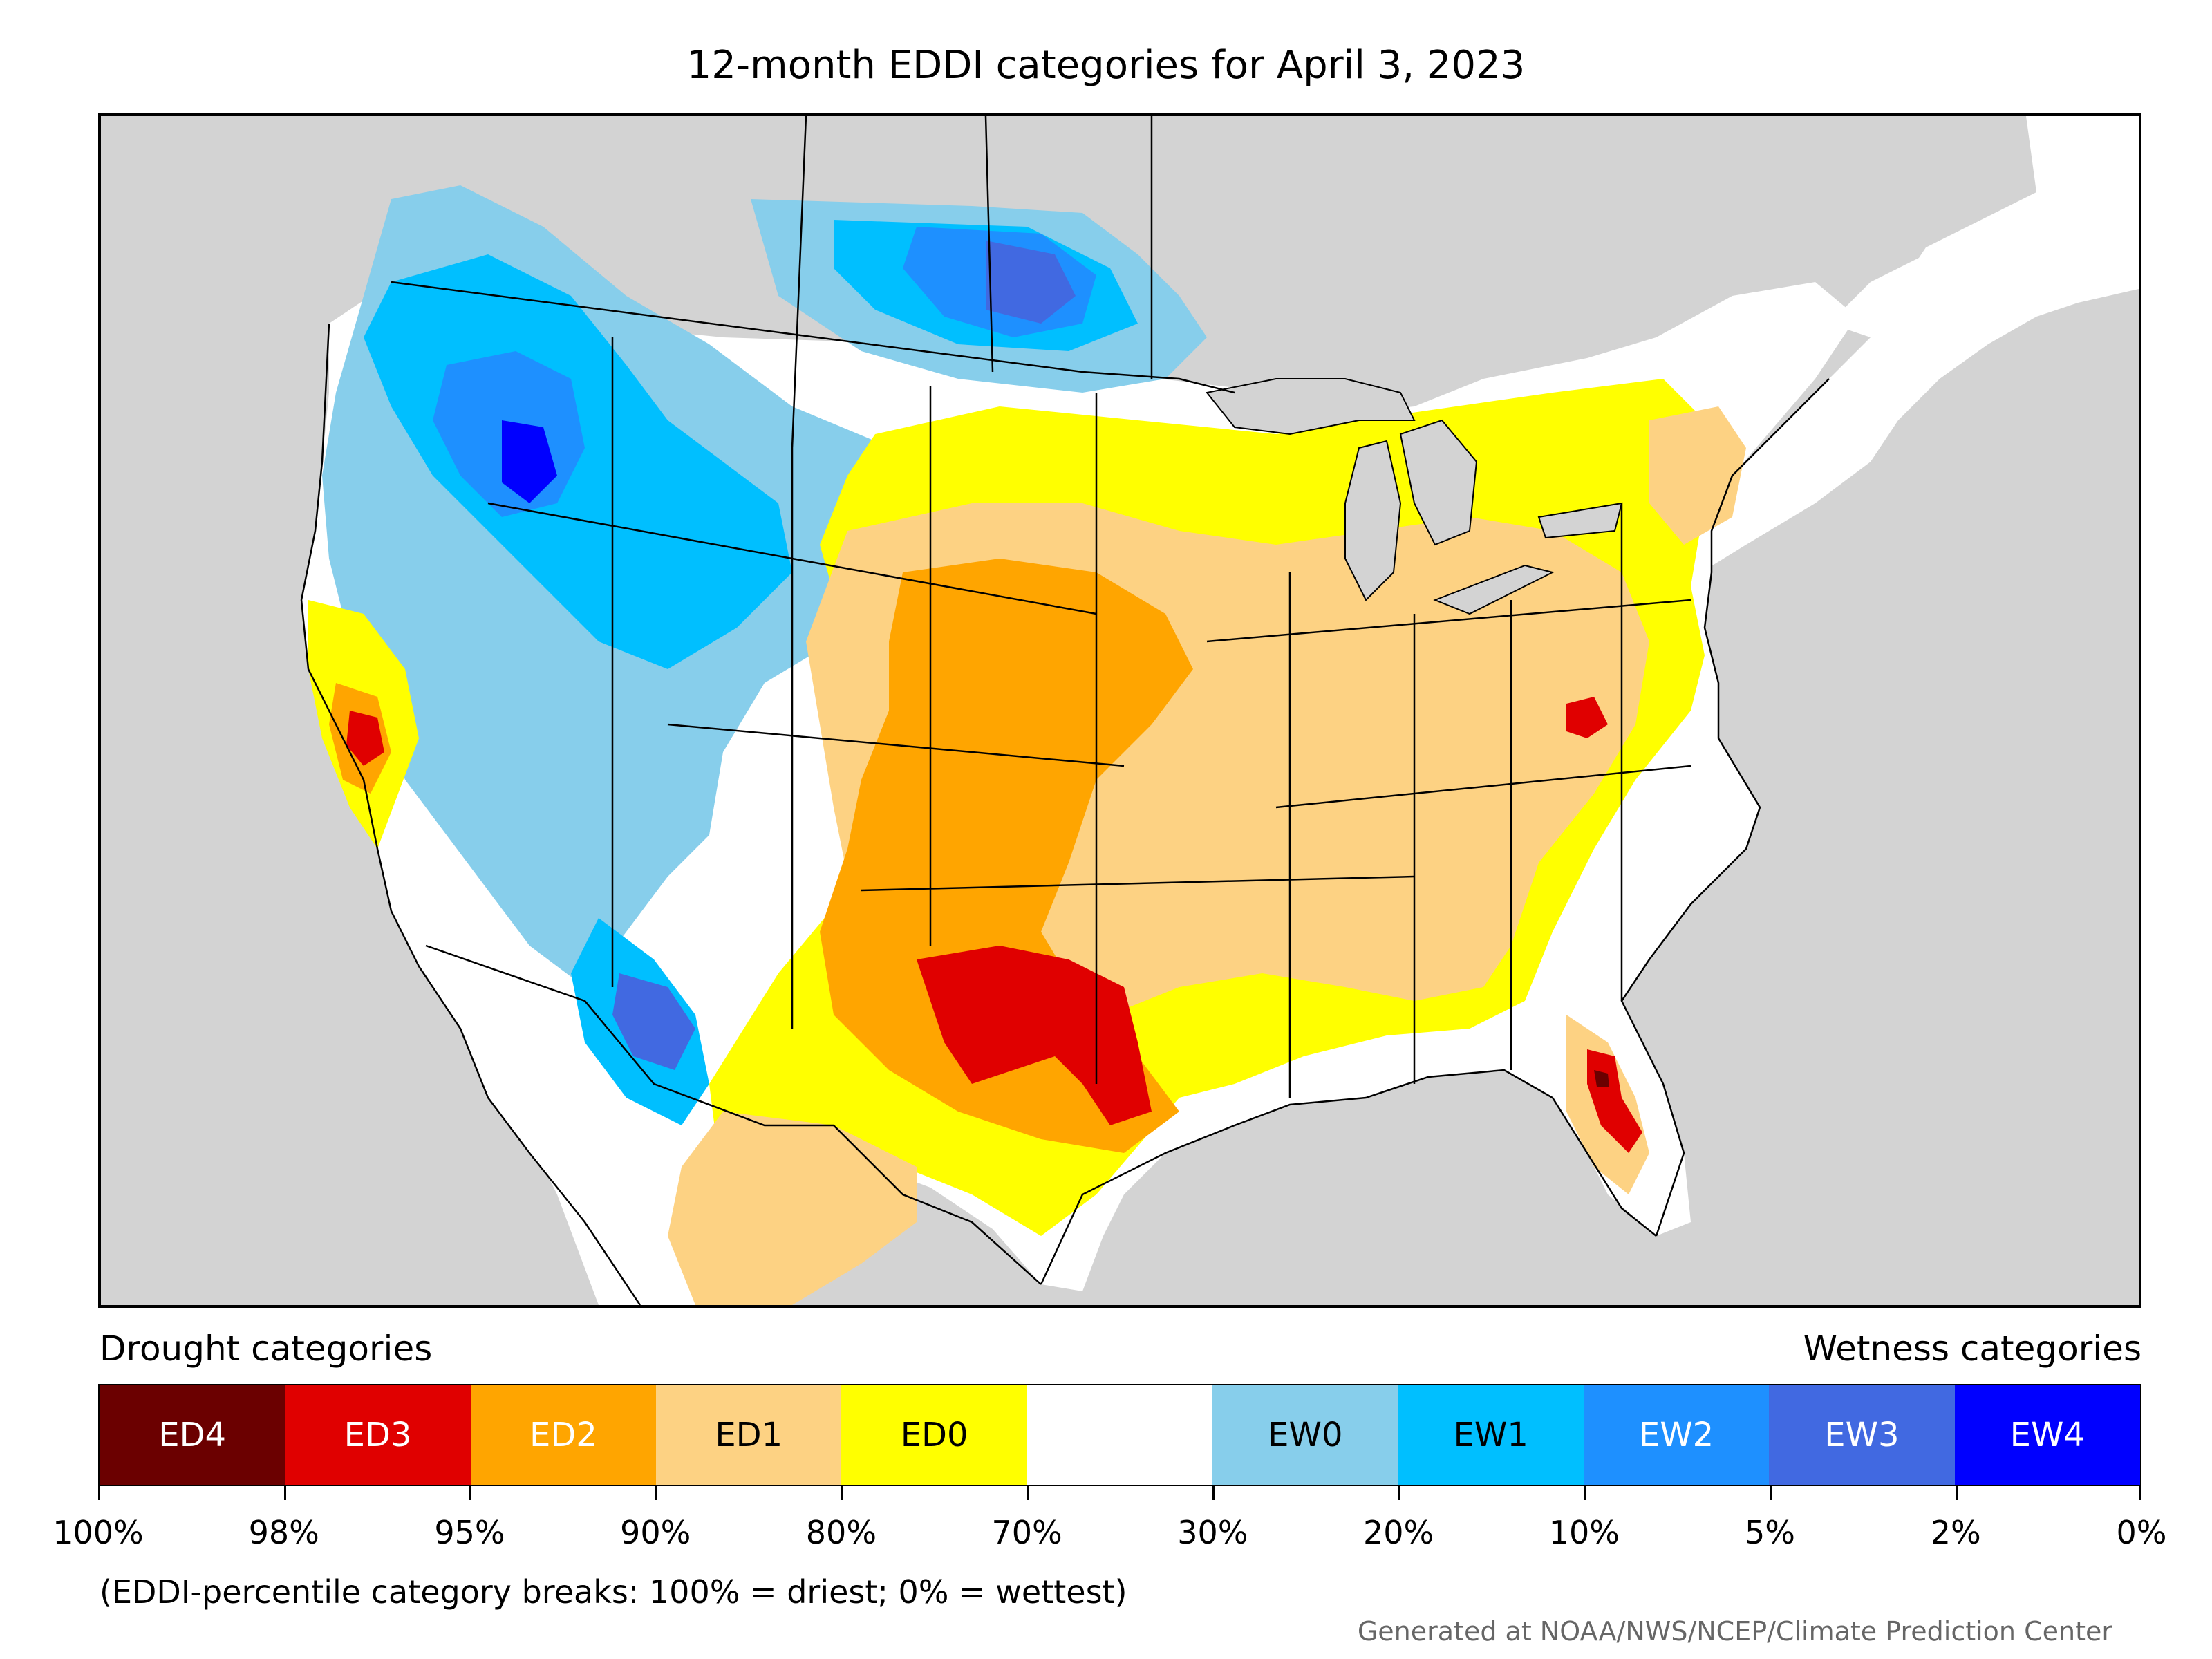  What do you see at coordinates (1349, 1177) in the screenshot?
I see `gulf-coast` at bounding box center [1349, 1177].